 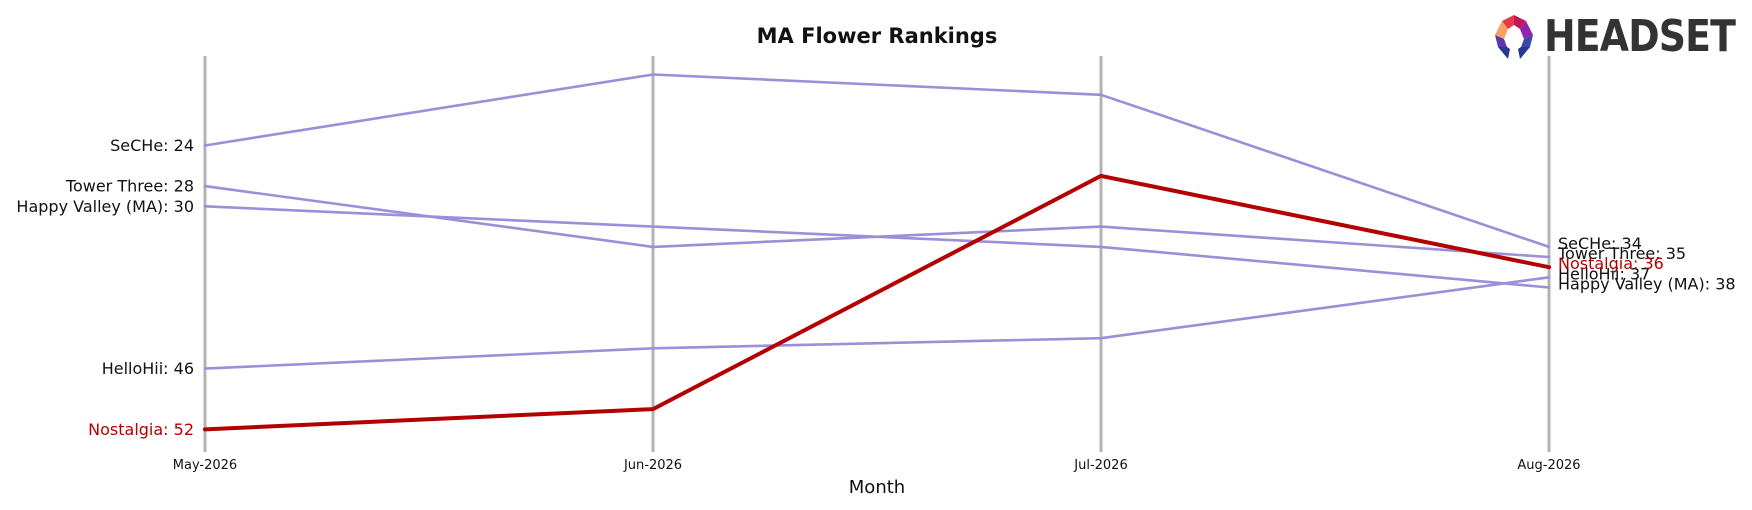 I want to click on series-line-happy-valley-ma, so click(x=877, y=247).